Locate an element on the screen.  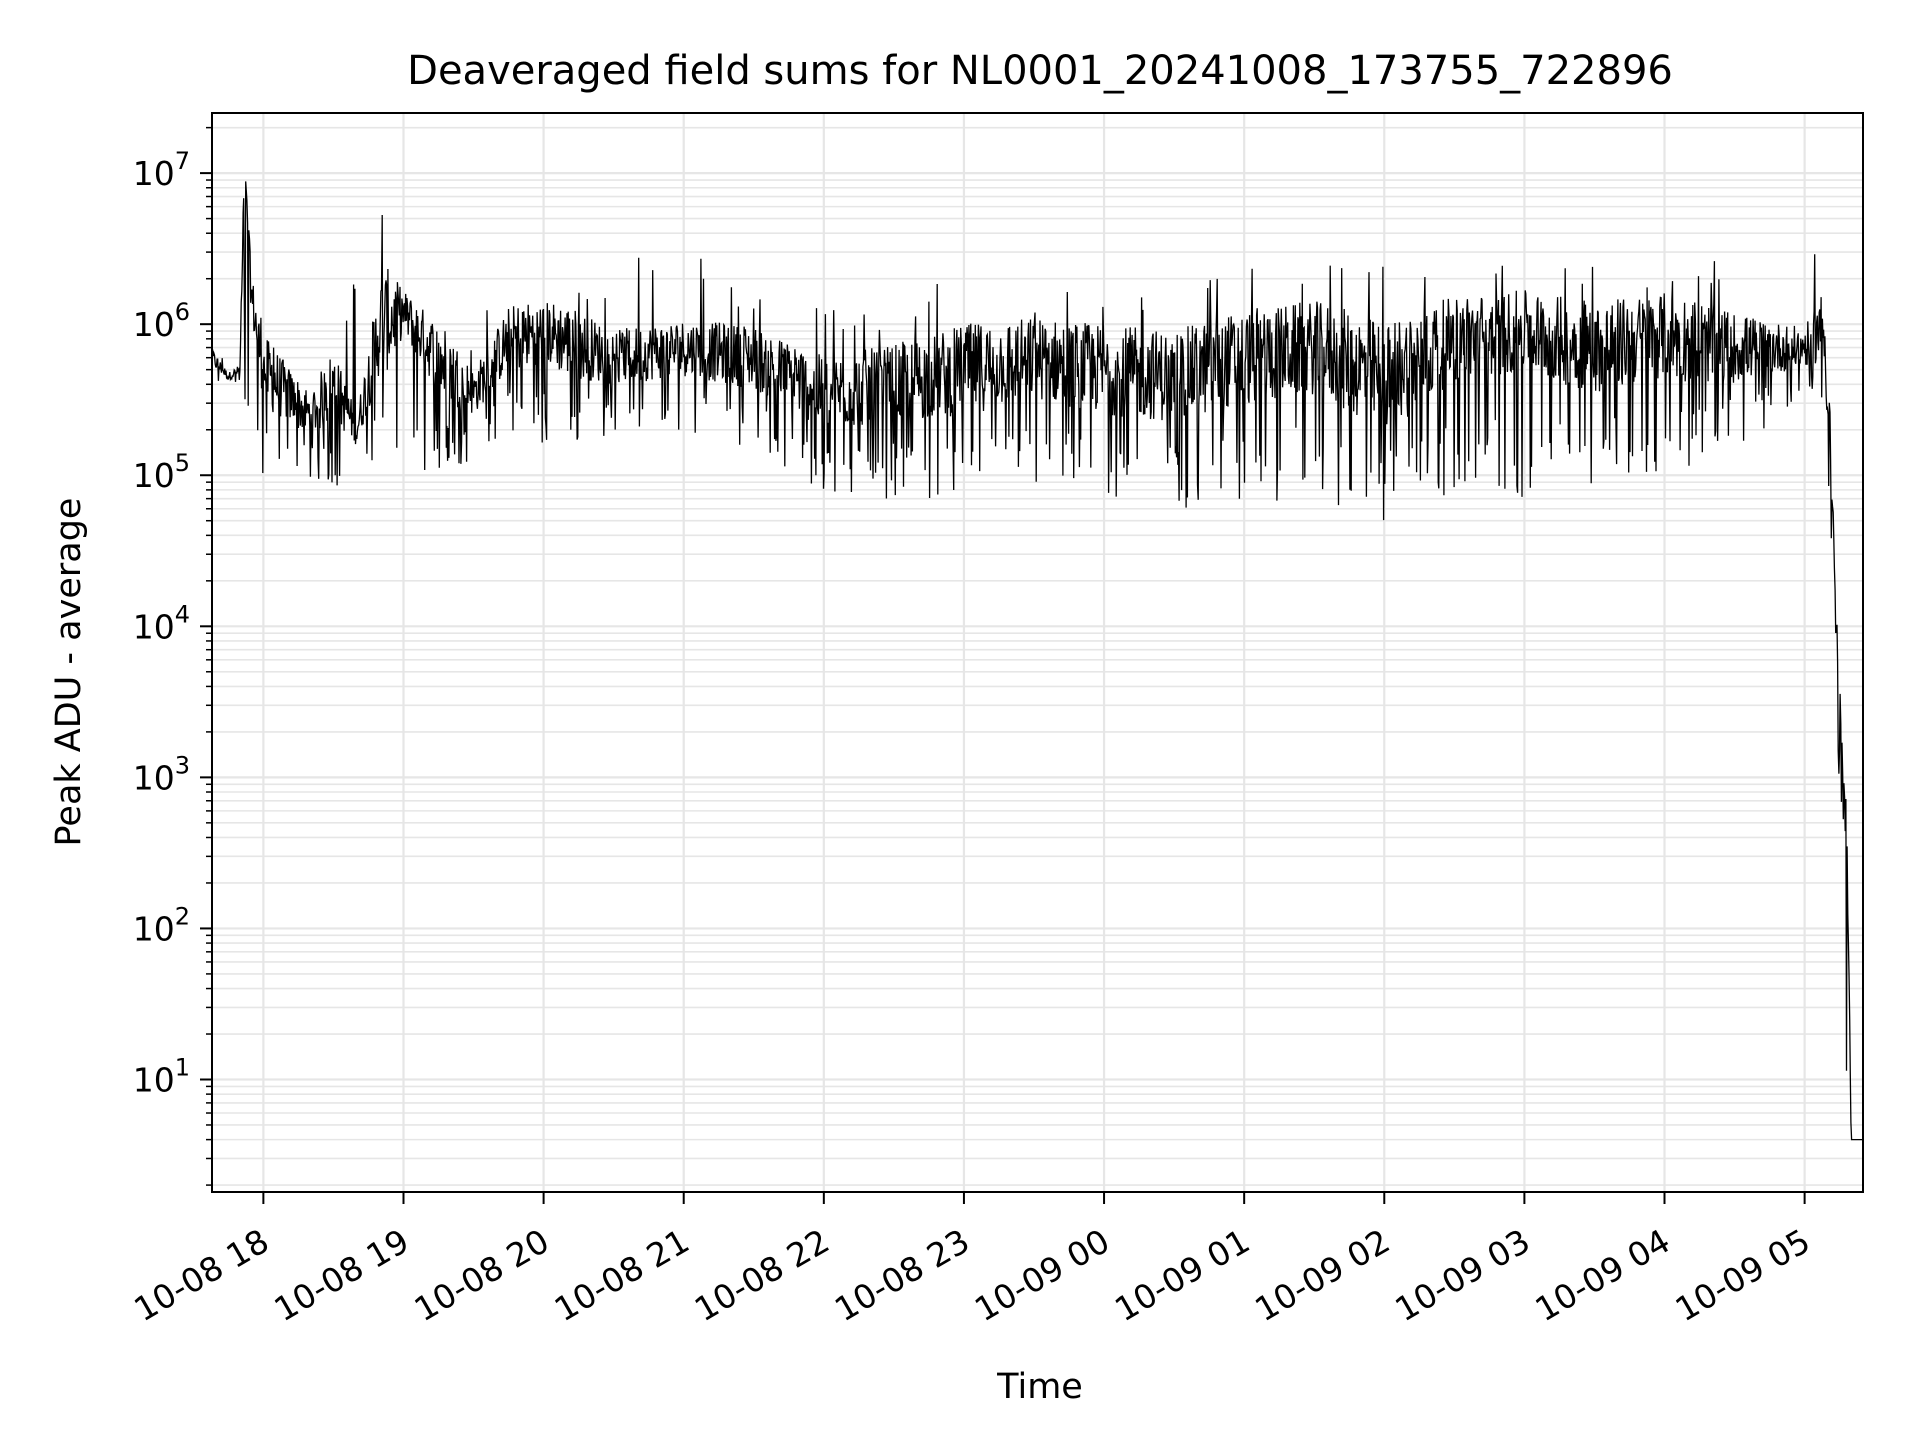
y-tick-label: 10⁶ is located at coordinates (161, 321).